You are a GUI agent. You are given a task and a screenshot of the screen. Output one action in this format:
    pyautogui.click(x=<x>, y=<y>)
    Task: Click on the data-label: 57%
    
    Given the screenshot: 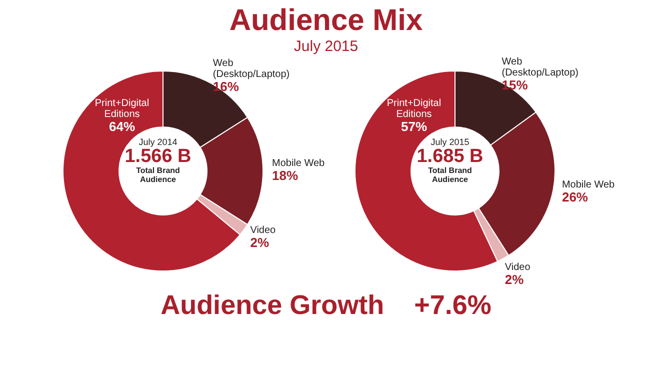 What is the action you would take?
    pyautogui.click(x=414, y=126)
    